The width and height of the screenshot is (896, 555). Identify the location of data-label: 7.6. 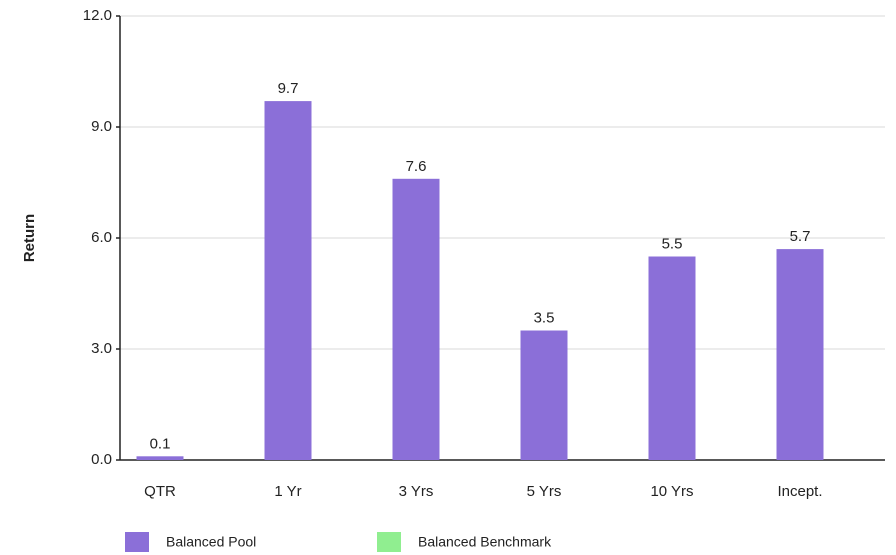
(416, 166).